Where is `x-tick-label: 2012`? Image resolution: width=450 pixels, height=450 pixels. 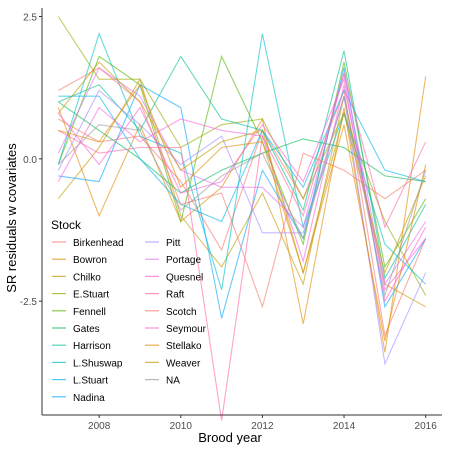 x-tick-label: 2012 is located at coordinates (262, 426).